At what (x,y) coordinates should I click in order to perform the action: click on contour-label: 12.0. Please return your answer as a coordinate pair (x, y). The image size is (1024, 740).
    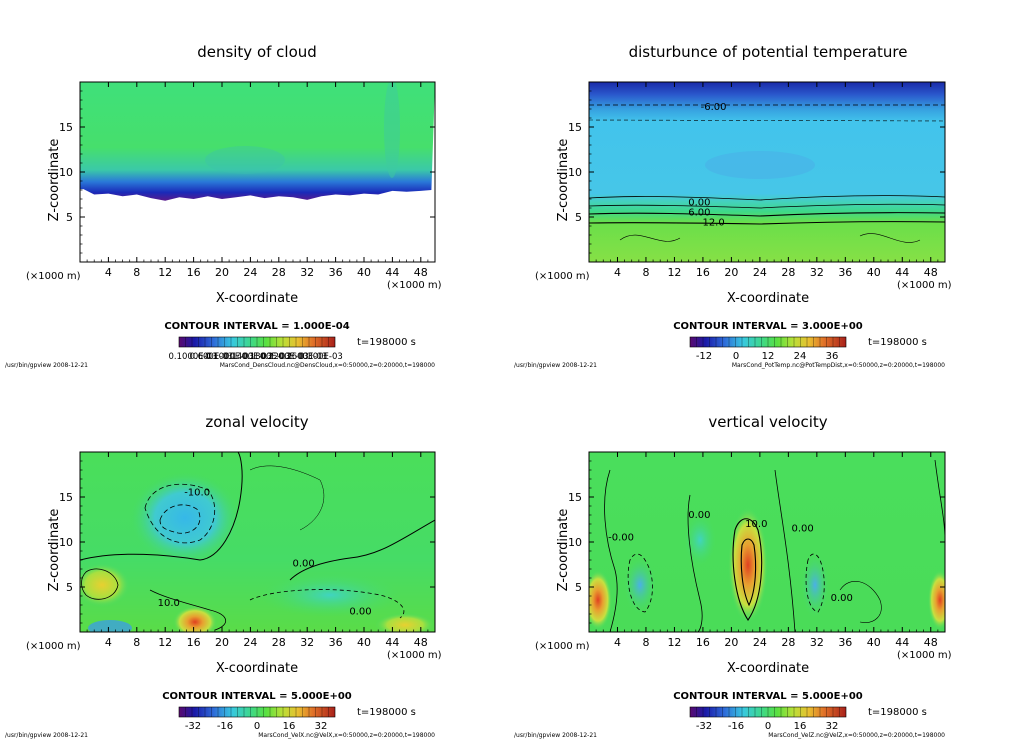
    Looking at the image, I should click on (713, 222).